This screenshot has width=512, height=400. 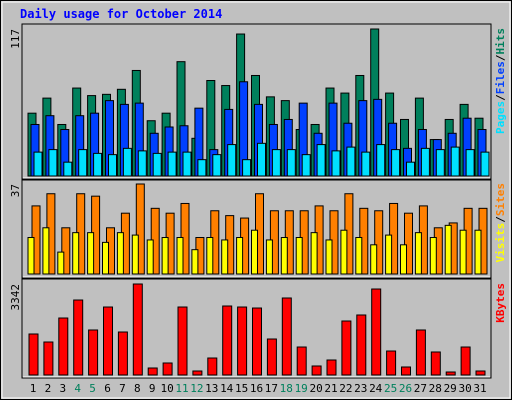 What do you see at coordinates (92, 388) in the screenshot?
I see `x-tick-label: 5` at bounding box center [92, 388].